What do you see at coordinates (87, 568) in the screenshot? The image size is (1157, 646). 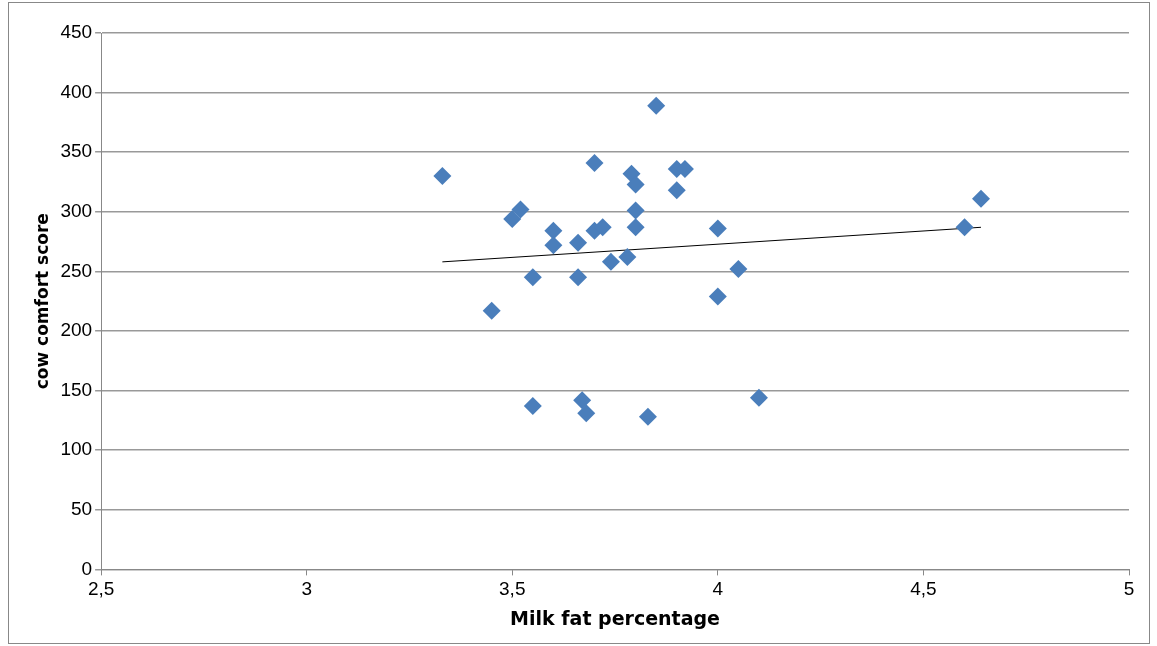 I see `y-tick-label: 0` at bounding box center [87, 568].